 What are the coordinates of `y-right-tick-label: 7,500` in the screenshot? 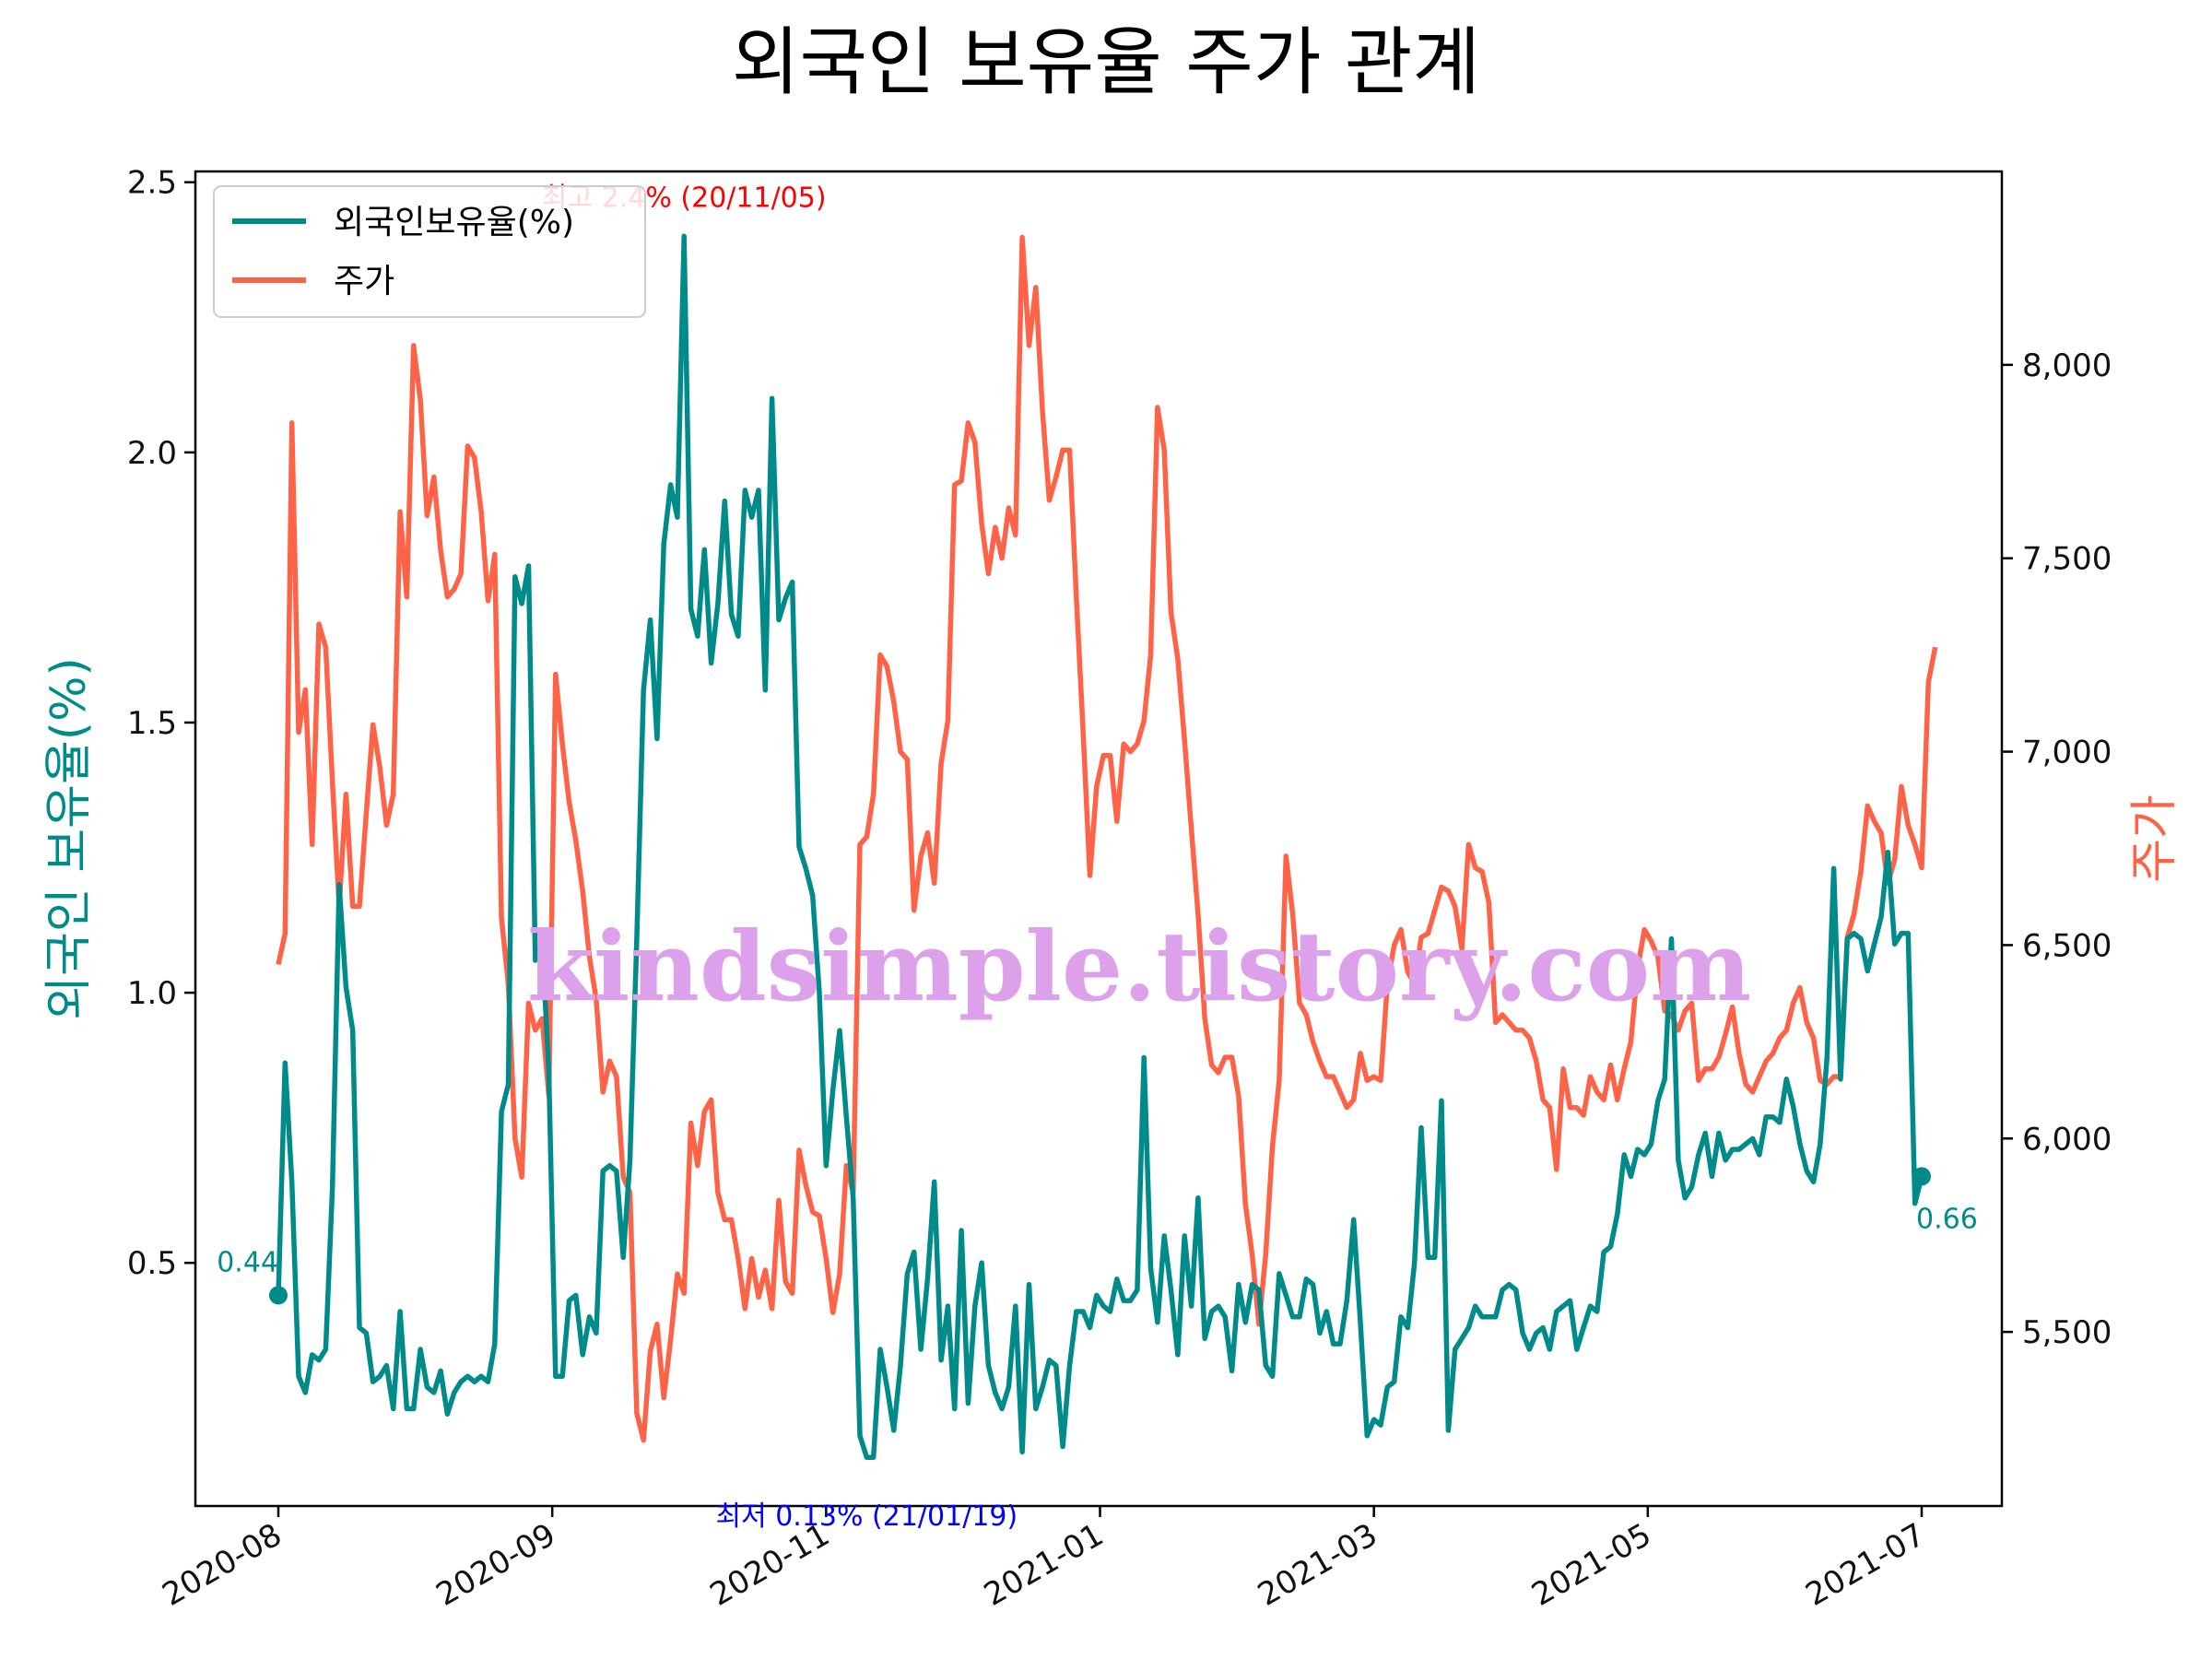 It's located at (2067, 559).